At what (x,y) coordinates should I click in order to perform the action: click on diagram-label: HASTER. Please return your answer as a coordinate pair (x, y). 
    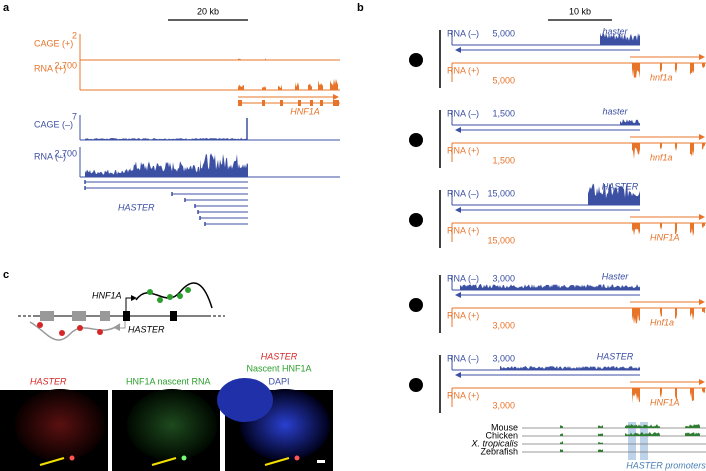
    Looking at the image, I should click on (146, 329).